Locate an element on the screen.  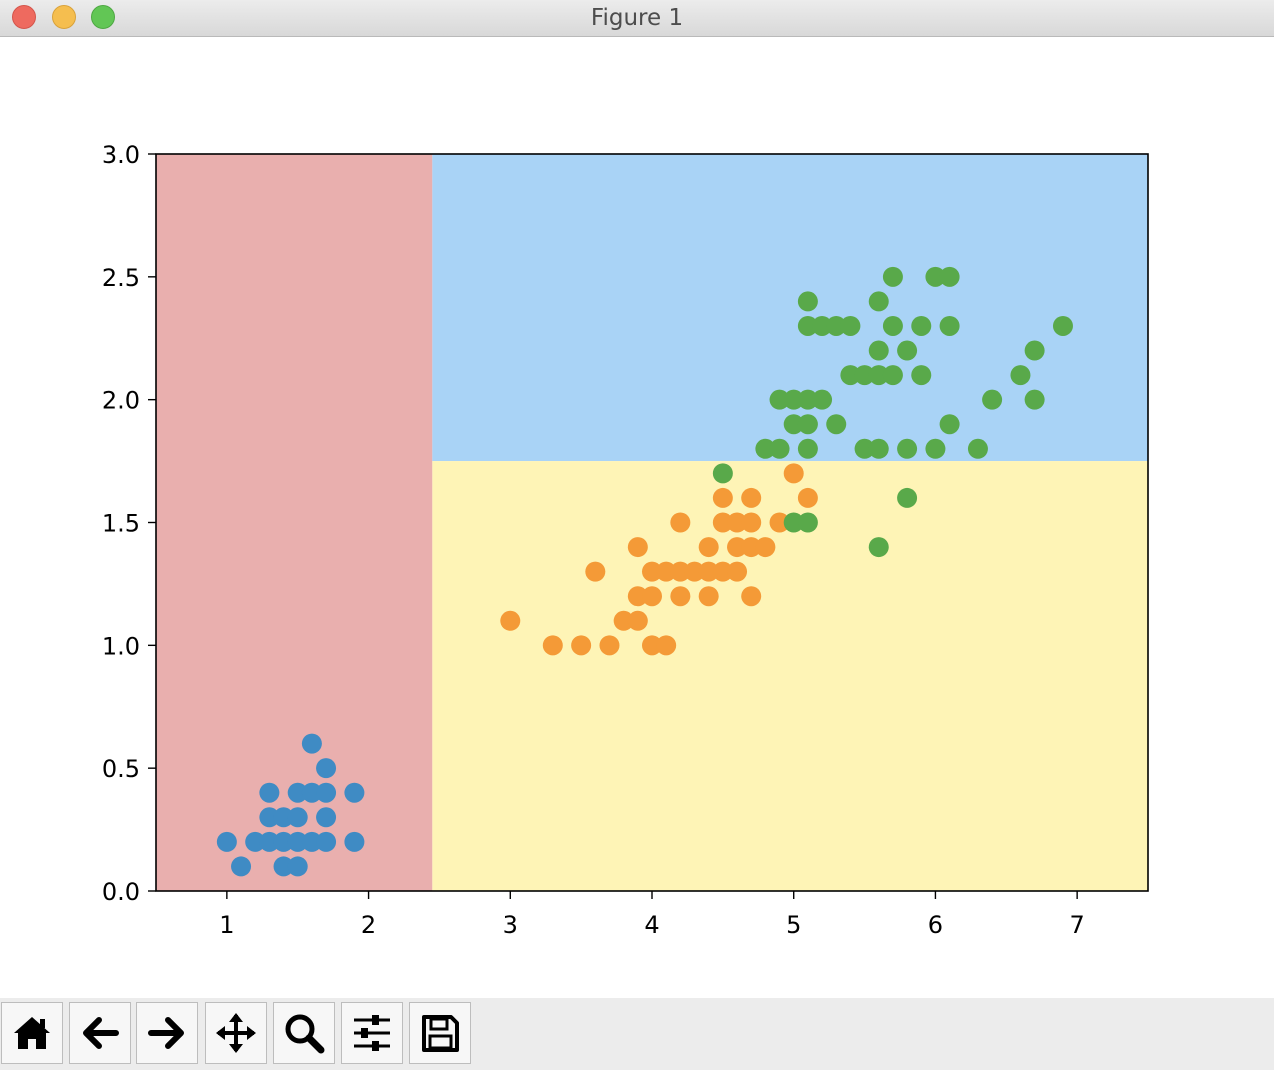
zoom-button is located at coordinates (304, 1033).